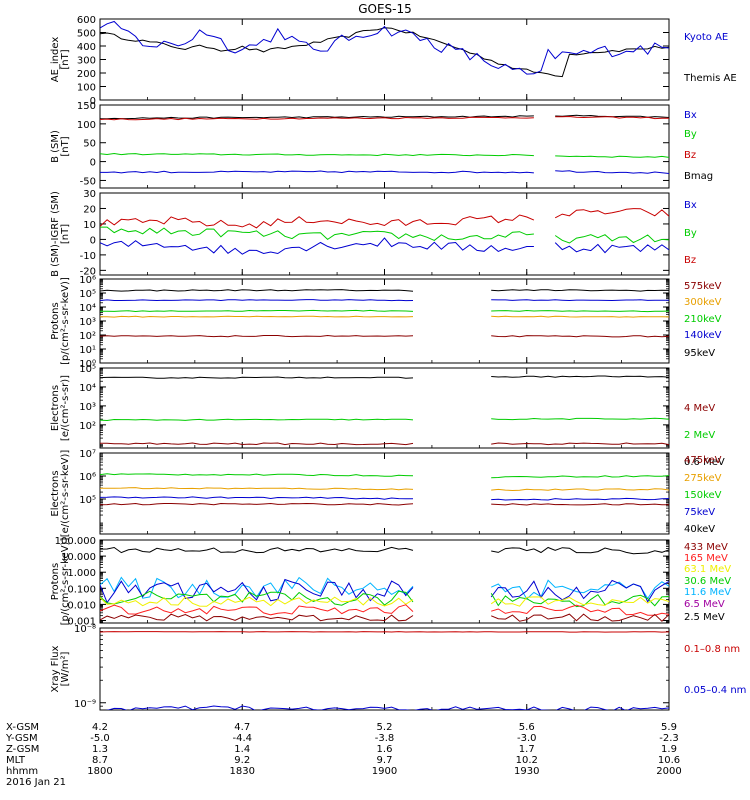 The width and height of the screenshot is (750, 800). I want to click on panel-2: -50 0 50 100 150 B (SM) [nT] Bx By Bz Bmag, so click(381, 145).